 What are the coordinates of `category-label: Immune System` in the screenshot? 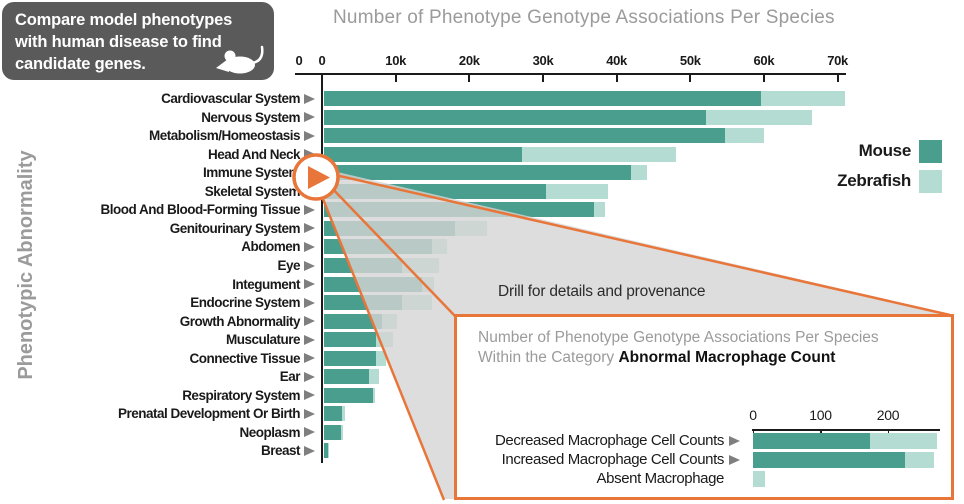 It's located at (251, 173).